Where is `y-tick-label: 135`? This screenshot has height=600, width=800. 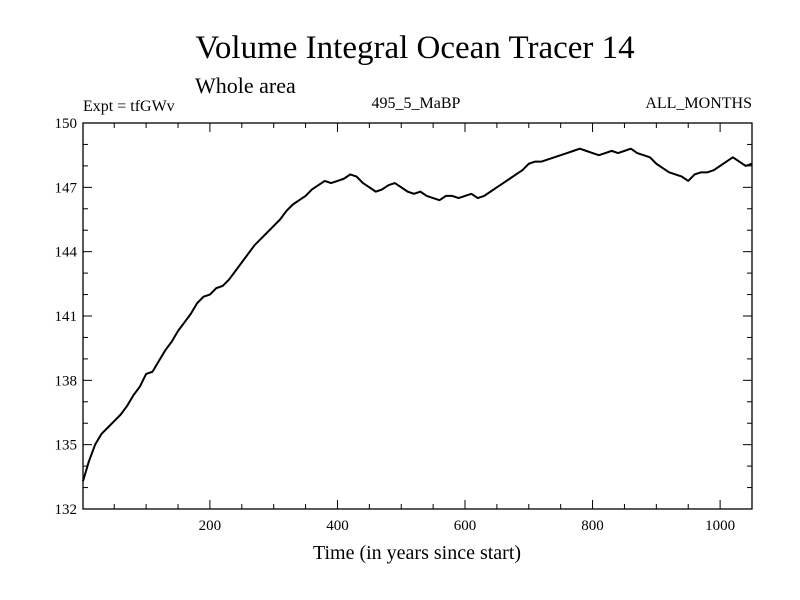 y-tick-label: 135 is located at coordinates (66, 446).